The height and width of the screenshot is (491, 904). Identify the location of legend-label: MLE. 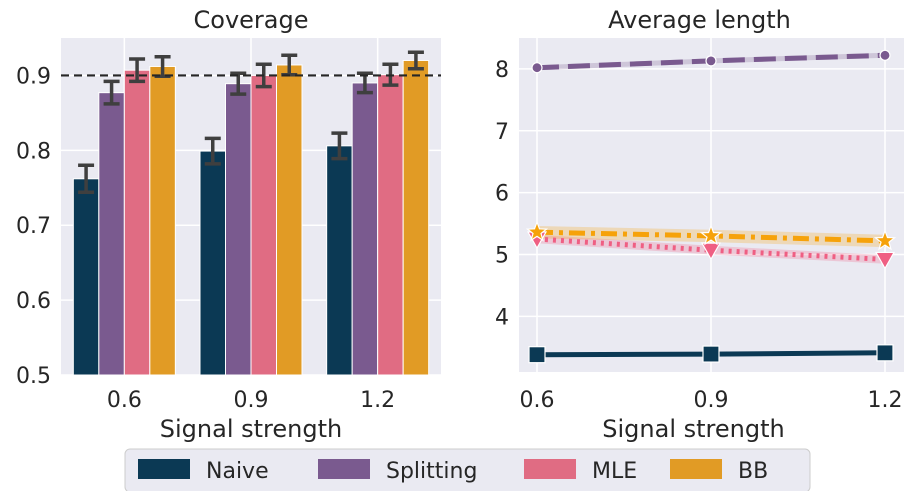
(614, 471).